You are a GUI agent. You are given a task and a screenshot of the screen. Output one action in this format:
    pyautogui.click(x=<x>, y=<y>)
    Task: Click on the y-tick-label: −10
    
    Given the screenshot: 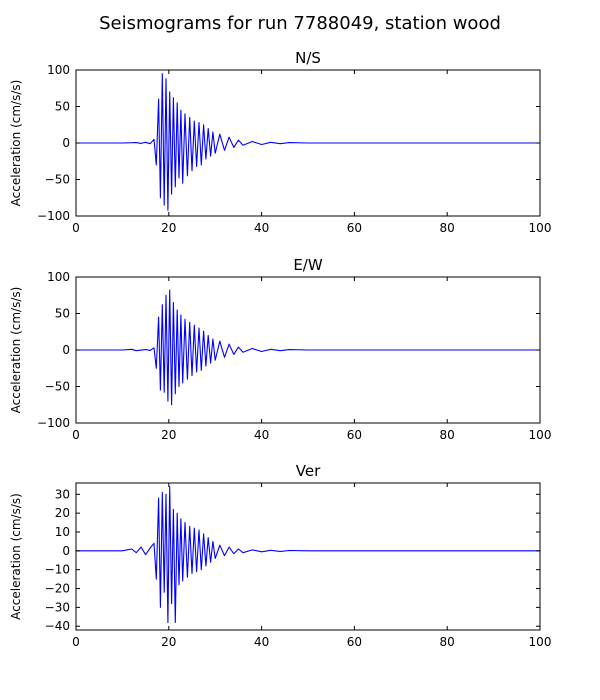 What is the action you would take?
    pyautogui.click(x=57, y=570)
    